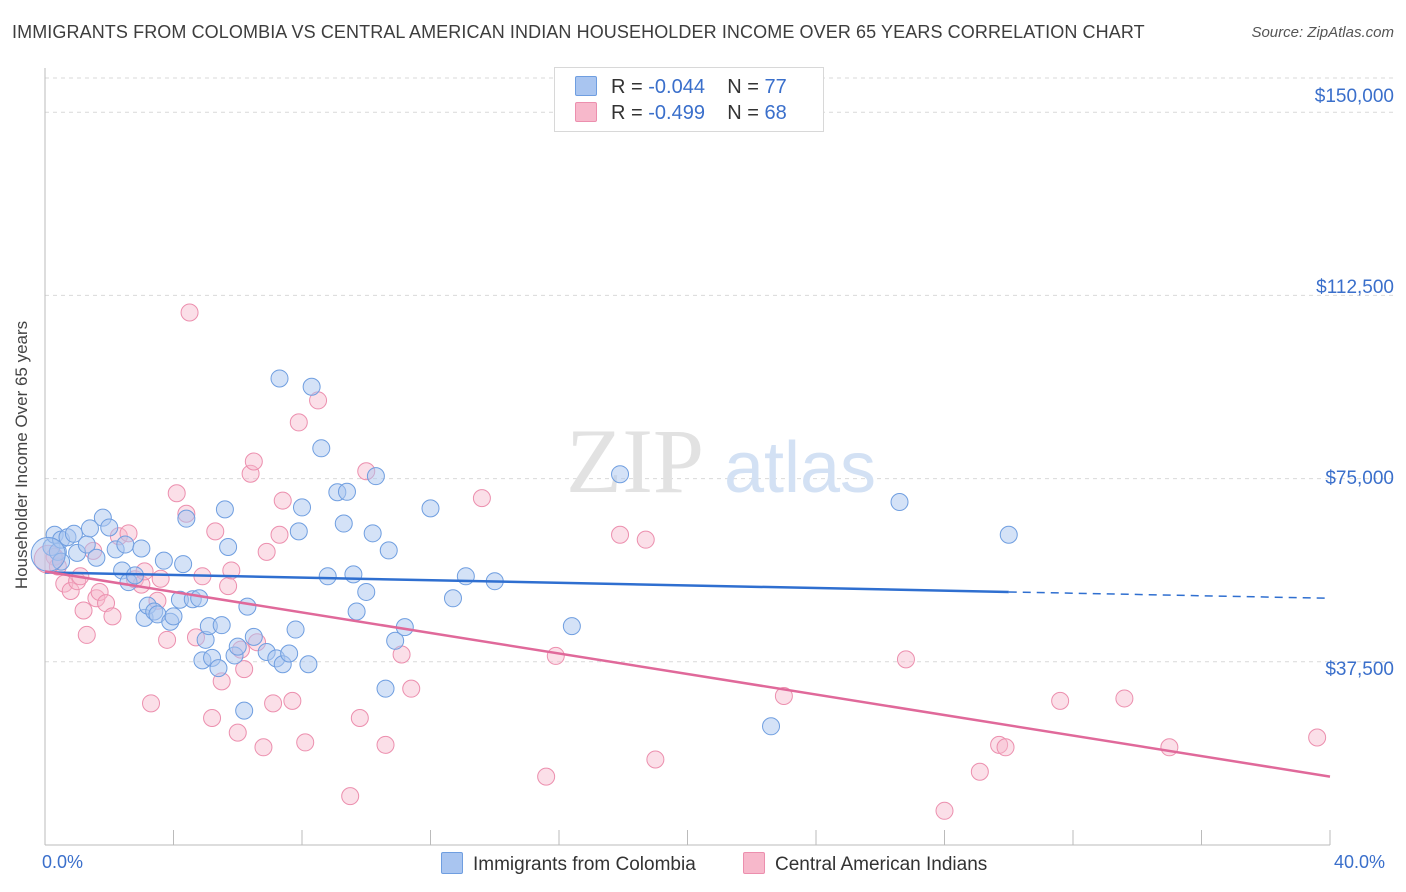 This screenshot has width=1406, height=892. I want to click on y-tick-label: $37,500, so click(1359, 669).